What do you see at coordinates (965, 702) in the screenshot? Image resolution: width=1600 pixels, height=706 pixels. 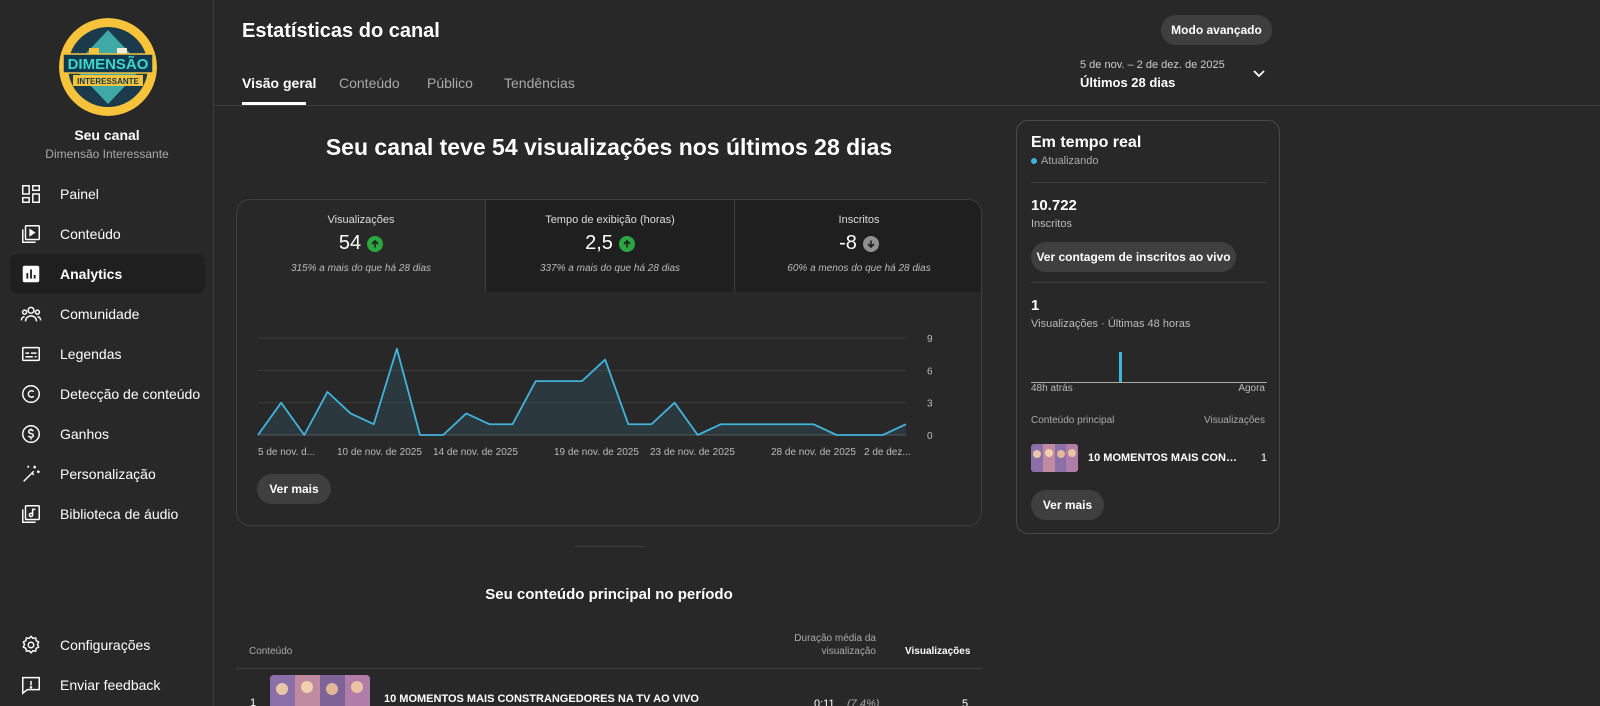 I see `row-views: 5` at bounding box center [965, 702].